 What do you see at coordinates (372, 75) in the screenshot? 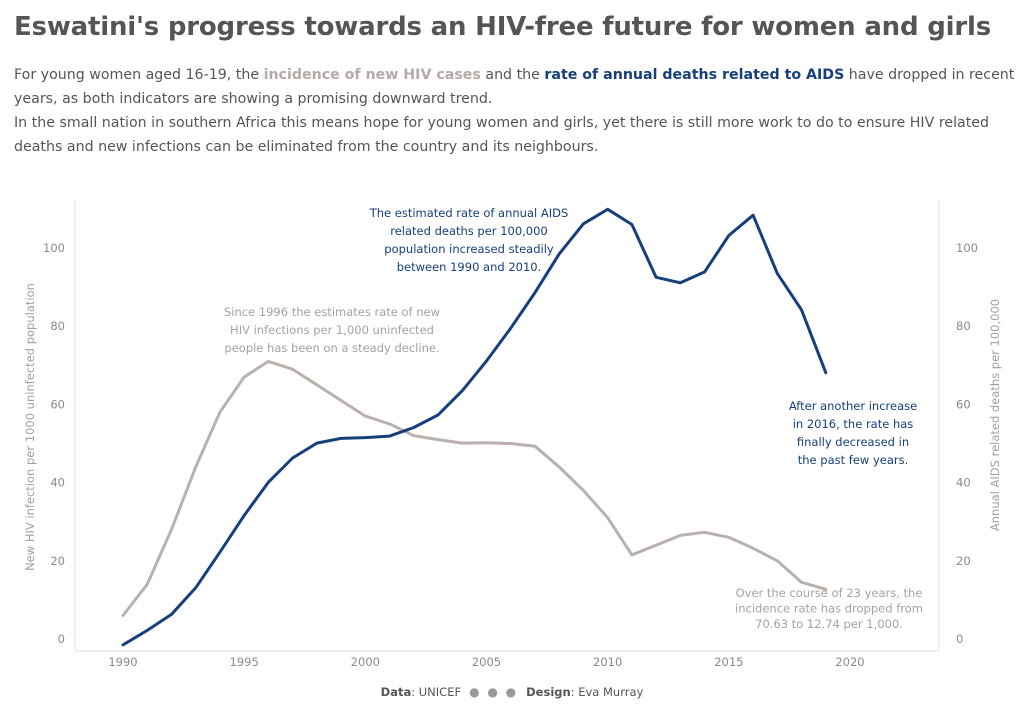
I see `incidence-highlight: incidence of new HIV cases` at bounding box center [372, 75].